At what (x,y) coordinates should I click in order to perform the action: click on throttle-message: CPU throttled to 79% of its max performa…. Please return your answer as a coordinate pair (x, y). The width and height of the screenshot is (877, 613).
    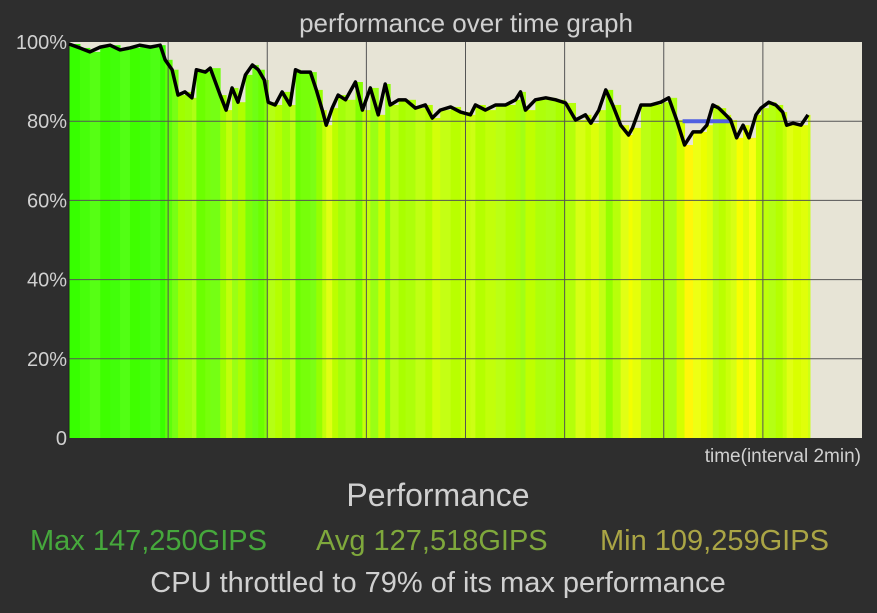
    Looking at the image, I should click on (437, 583).